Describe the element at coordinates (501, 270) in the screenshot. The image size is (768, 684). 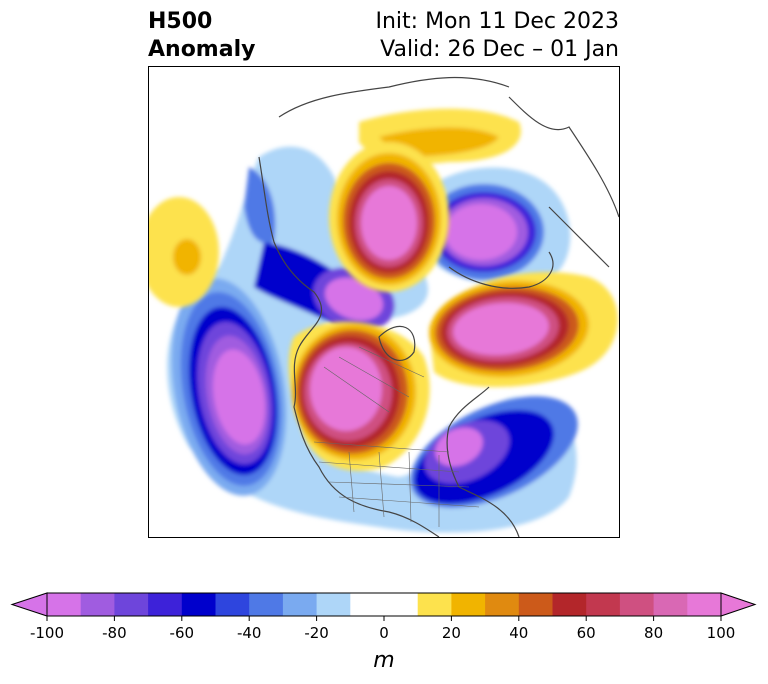
I see `greenland-coast` at that location.